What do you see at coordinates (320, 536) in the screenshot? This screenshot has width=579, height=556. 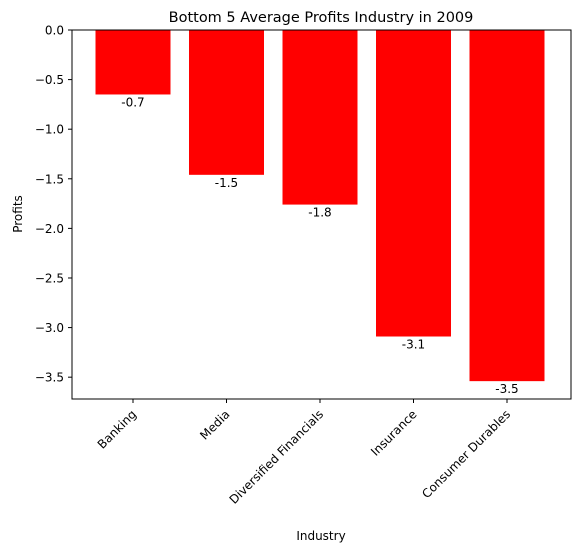 I see `x-axis-label: Industry` at bounding box center [320, 536].